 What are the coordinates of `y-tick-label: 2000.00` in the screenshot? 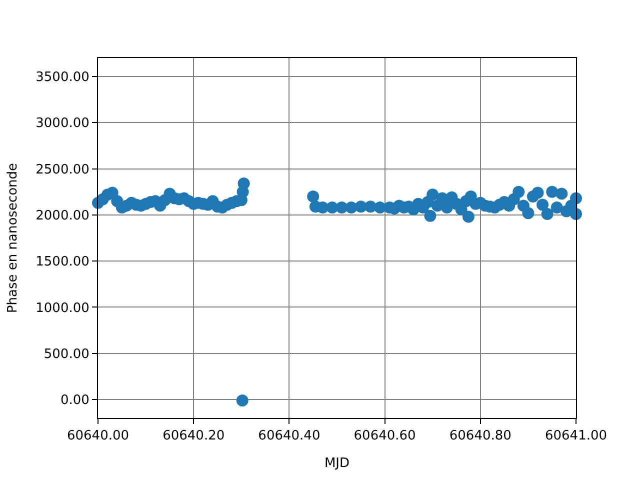 It's located at (63, 216).